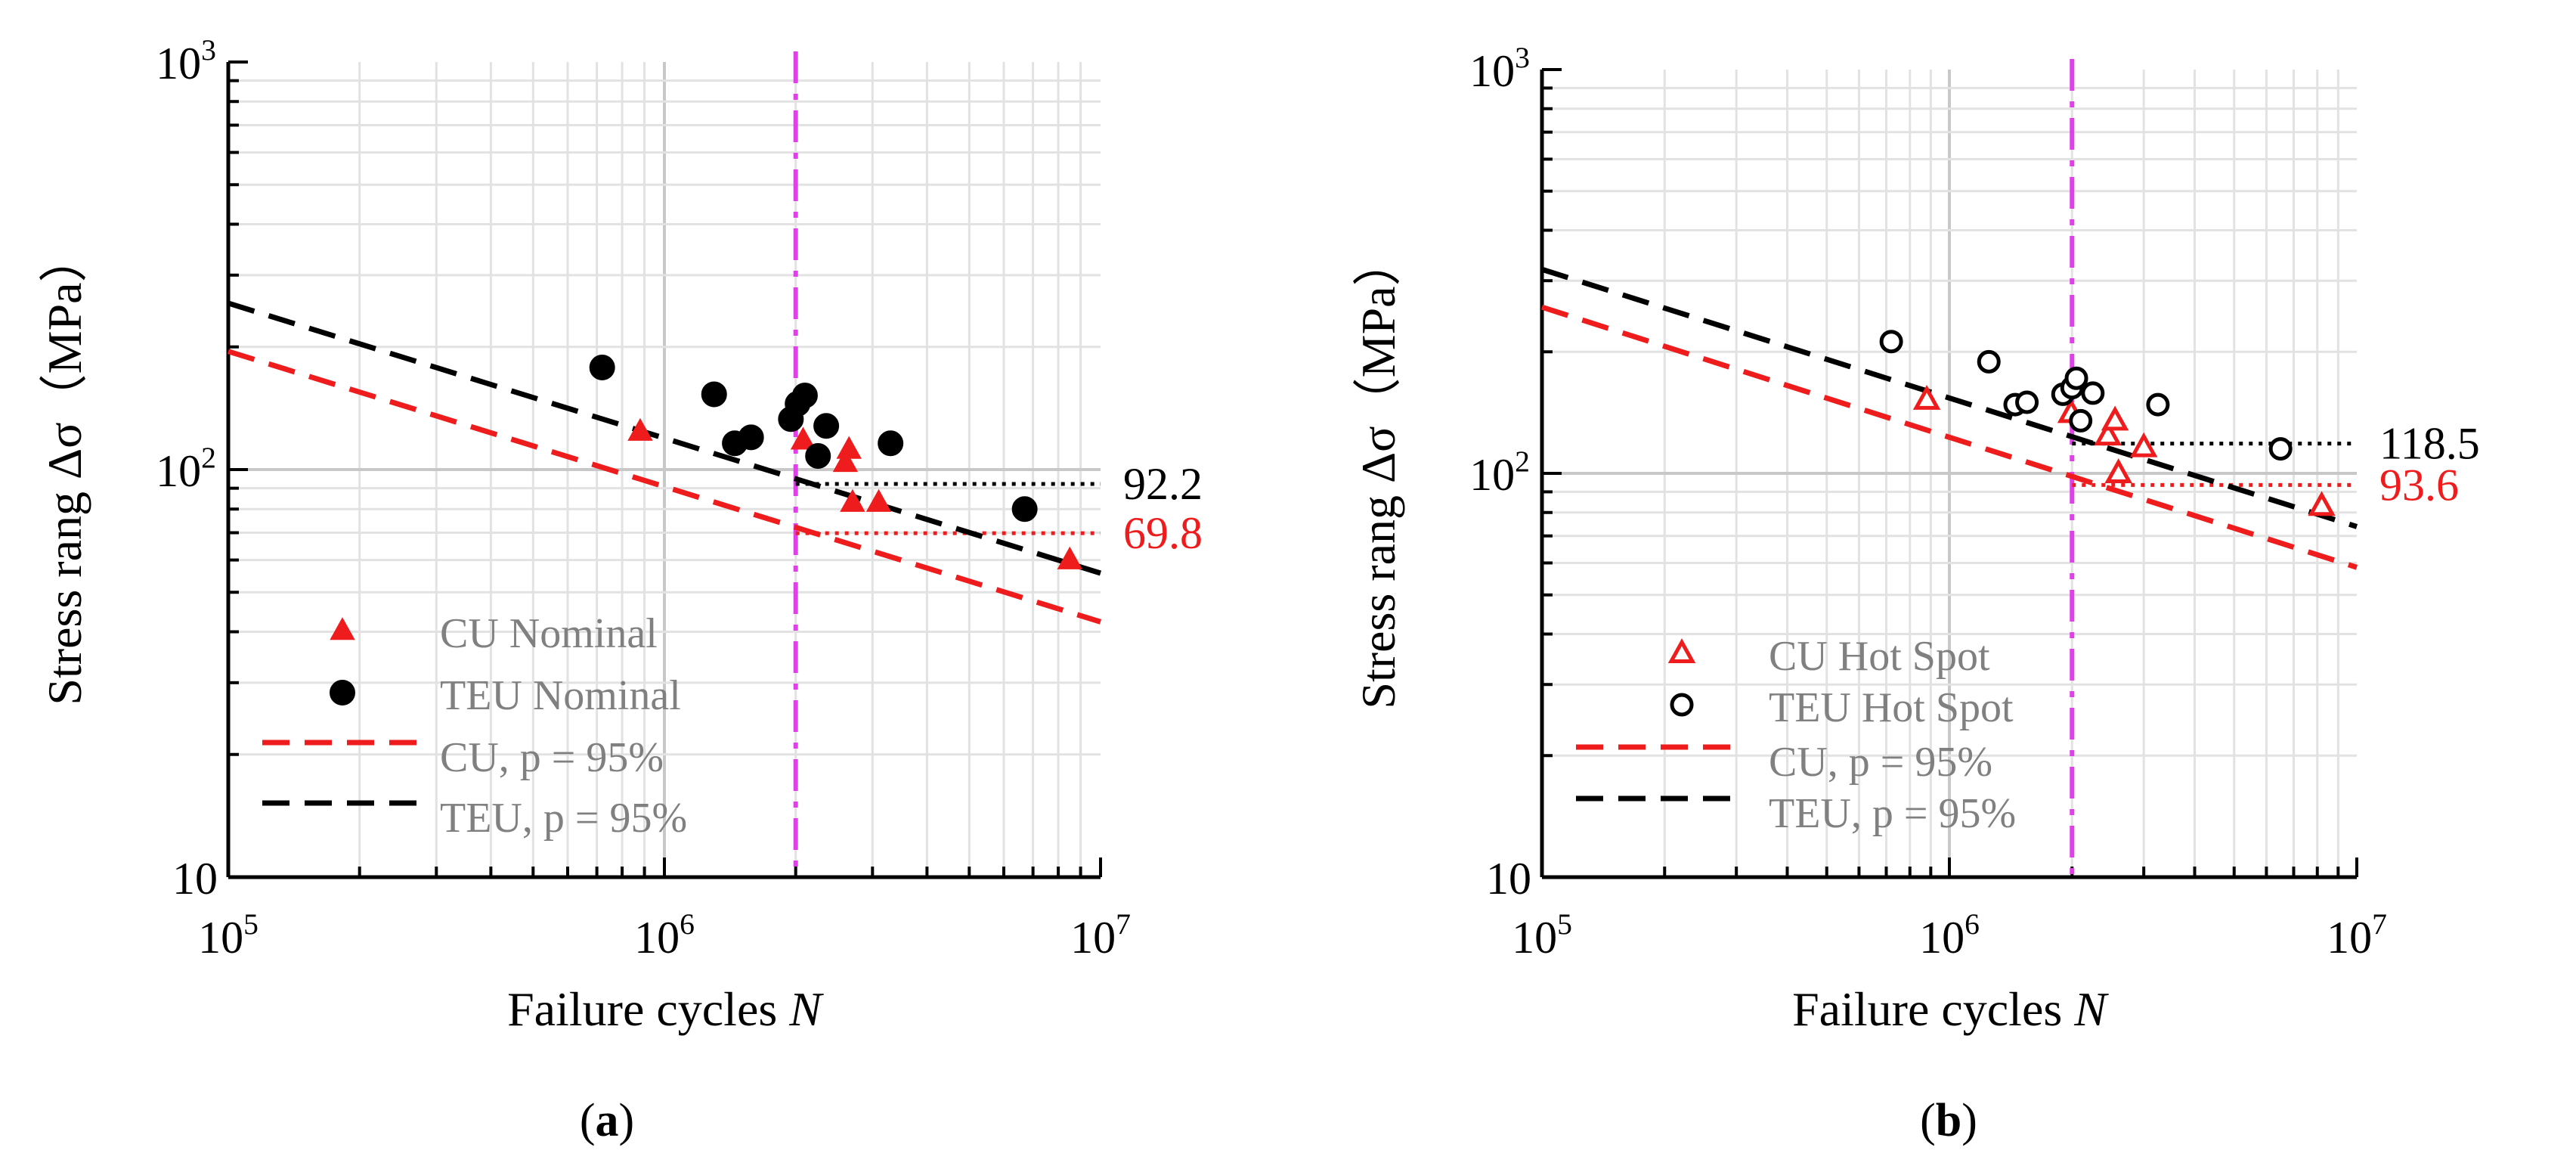 This screenshot has height=1166, width=2576. I want to click on panel-label: (b), so click(1948, 1120).